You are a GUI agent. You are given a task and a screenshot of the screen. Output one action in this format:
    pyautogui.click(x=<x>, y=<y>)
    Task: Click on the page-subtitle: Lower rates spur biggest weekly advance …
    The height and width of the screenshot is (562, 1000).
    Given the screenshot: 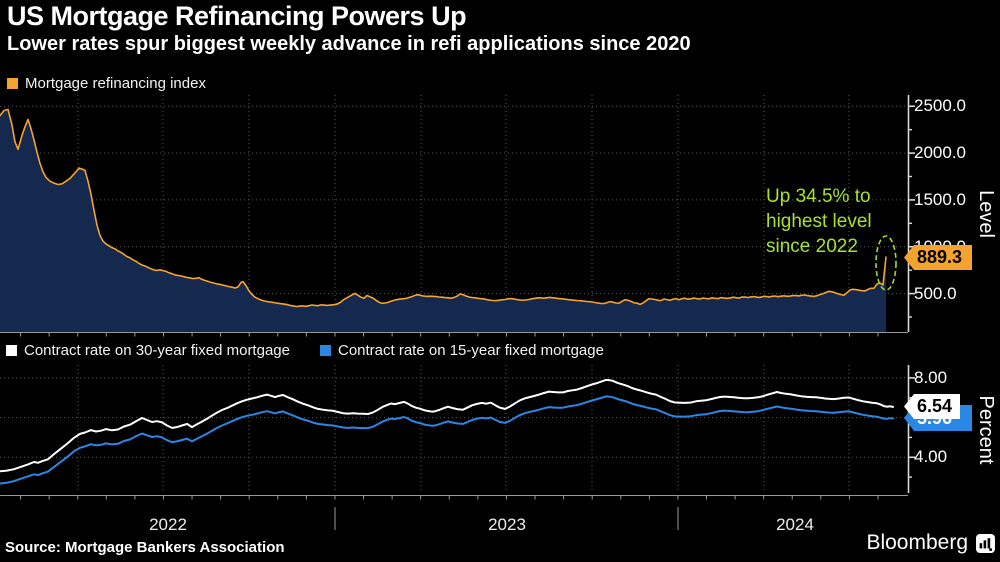 What is the action you would take?
    pyautogui.click(x=349, y=44)
    